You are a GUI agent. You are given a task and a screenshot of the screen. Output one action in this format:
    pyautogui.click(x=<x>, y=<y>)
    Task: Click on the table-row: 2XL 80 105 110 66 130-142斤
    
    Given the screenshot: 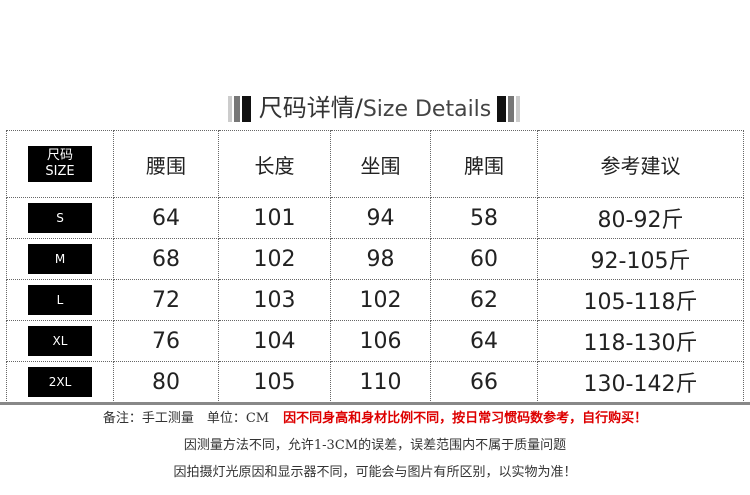 What is the action you would take?
    pyautogui.click(x=375, y=382)
    